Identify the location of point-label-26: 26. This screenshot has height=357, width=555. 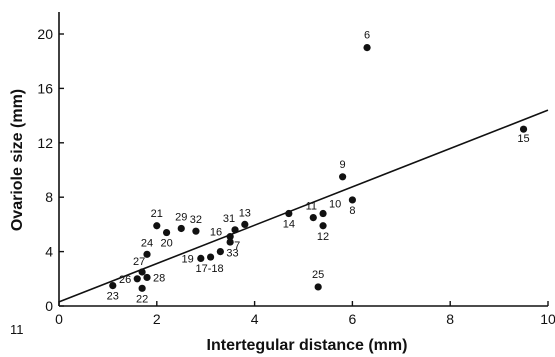
(125, 280).